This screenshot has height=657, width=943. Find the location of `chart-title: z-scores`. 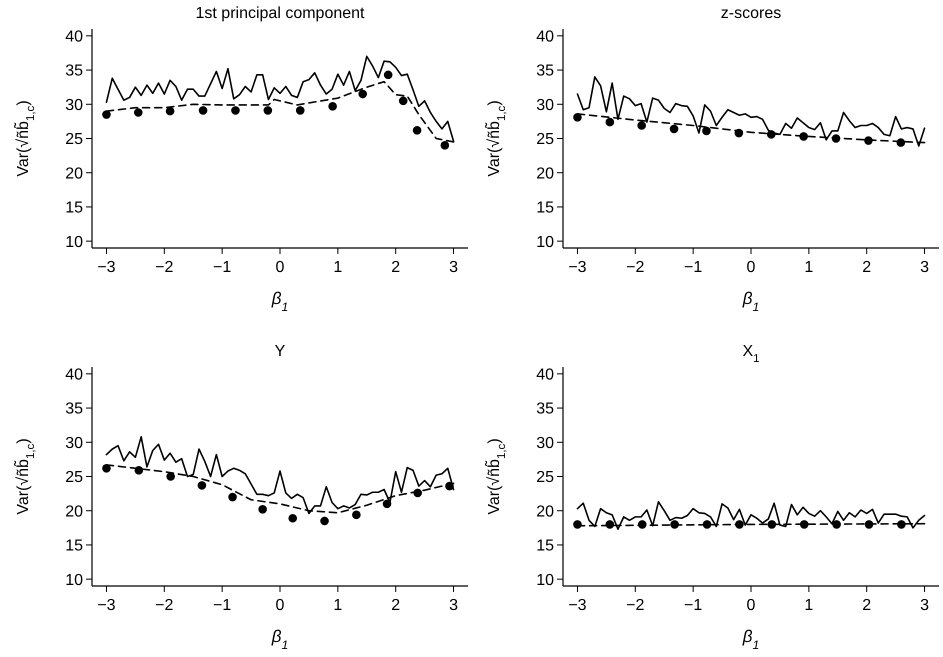

chart-title: z-scores is located at coordinates (751, 13).